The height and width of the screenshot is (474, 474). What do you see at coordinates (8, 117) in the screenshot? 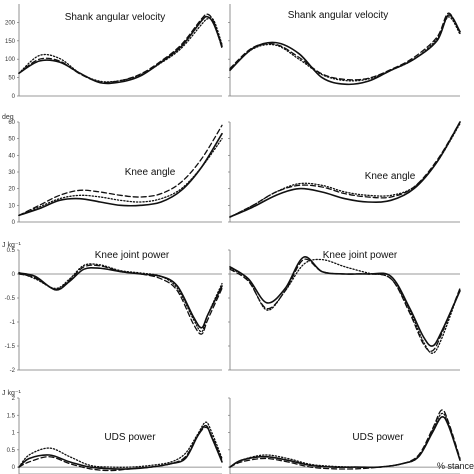
I see `y-unit-label: deg` at bounding box center [8, 117].